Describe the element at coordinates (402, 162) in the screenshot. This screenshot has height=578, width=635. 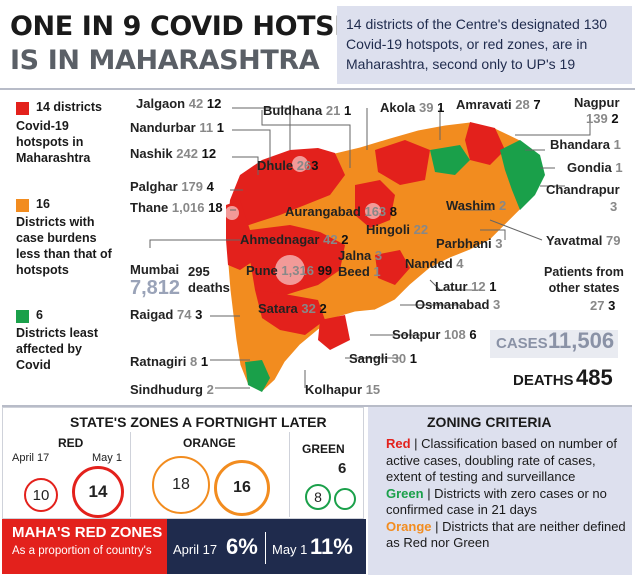
I see `region-akola-amravati-red` at that location.